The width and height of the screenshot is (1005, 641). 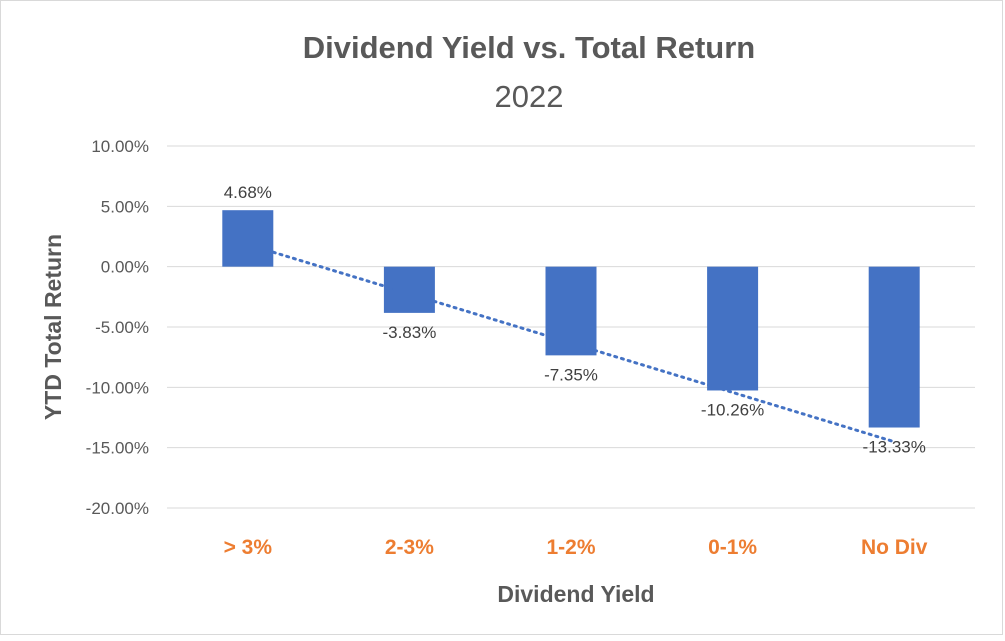 I want to click on y-tick-label: -5.00%, so click(x=122, y=327).